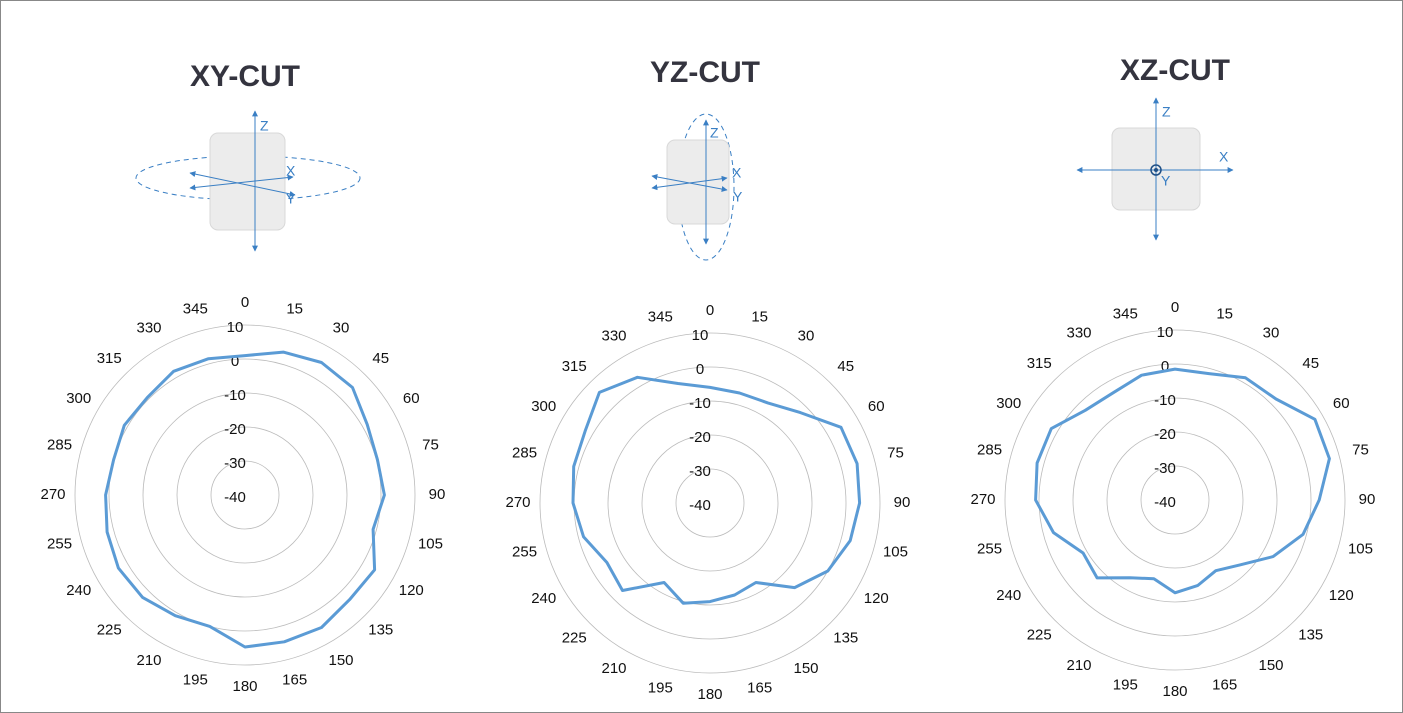  Describe the element at coordinates (245, 76) in the screenshot. I see `chart-title: XY-CUT` at that location.